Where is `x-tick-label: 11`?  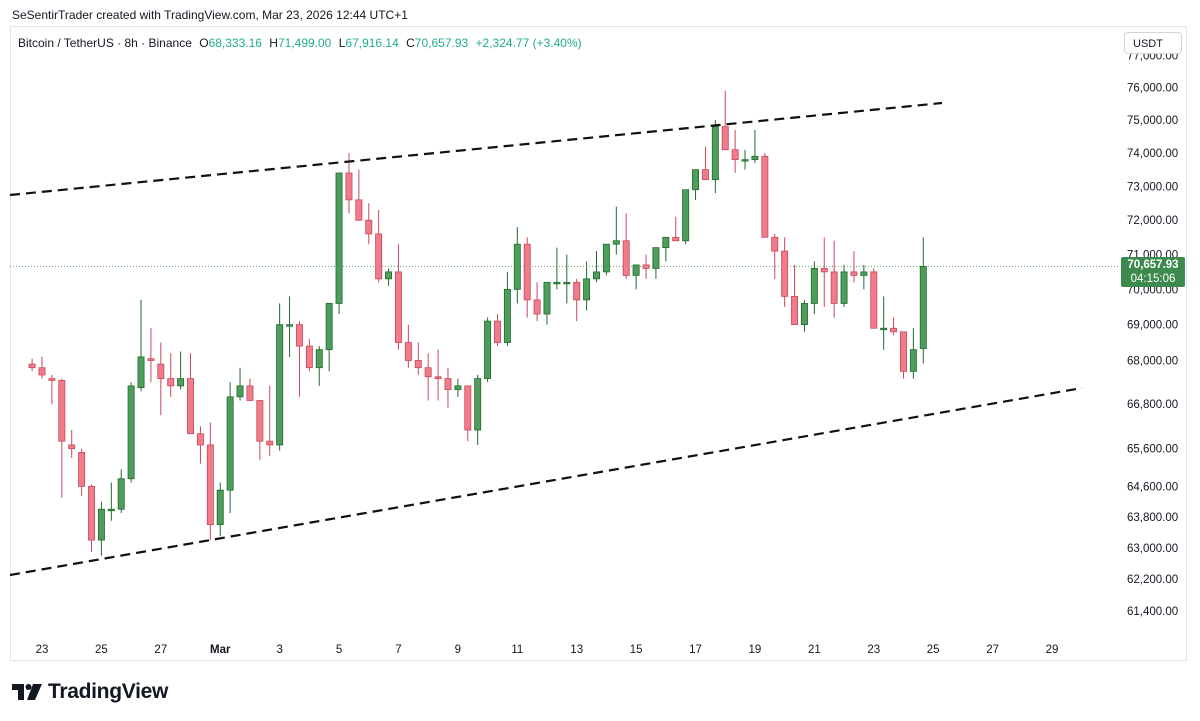 x-tick-label: 11 is located at coordinates (517, 650).